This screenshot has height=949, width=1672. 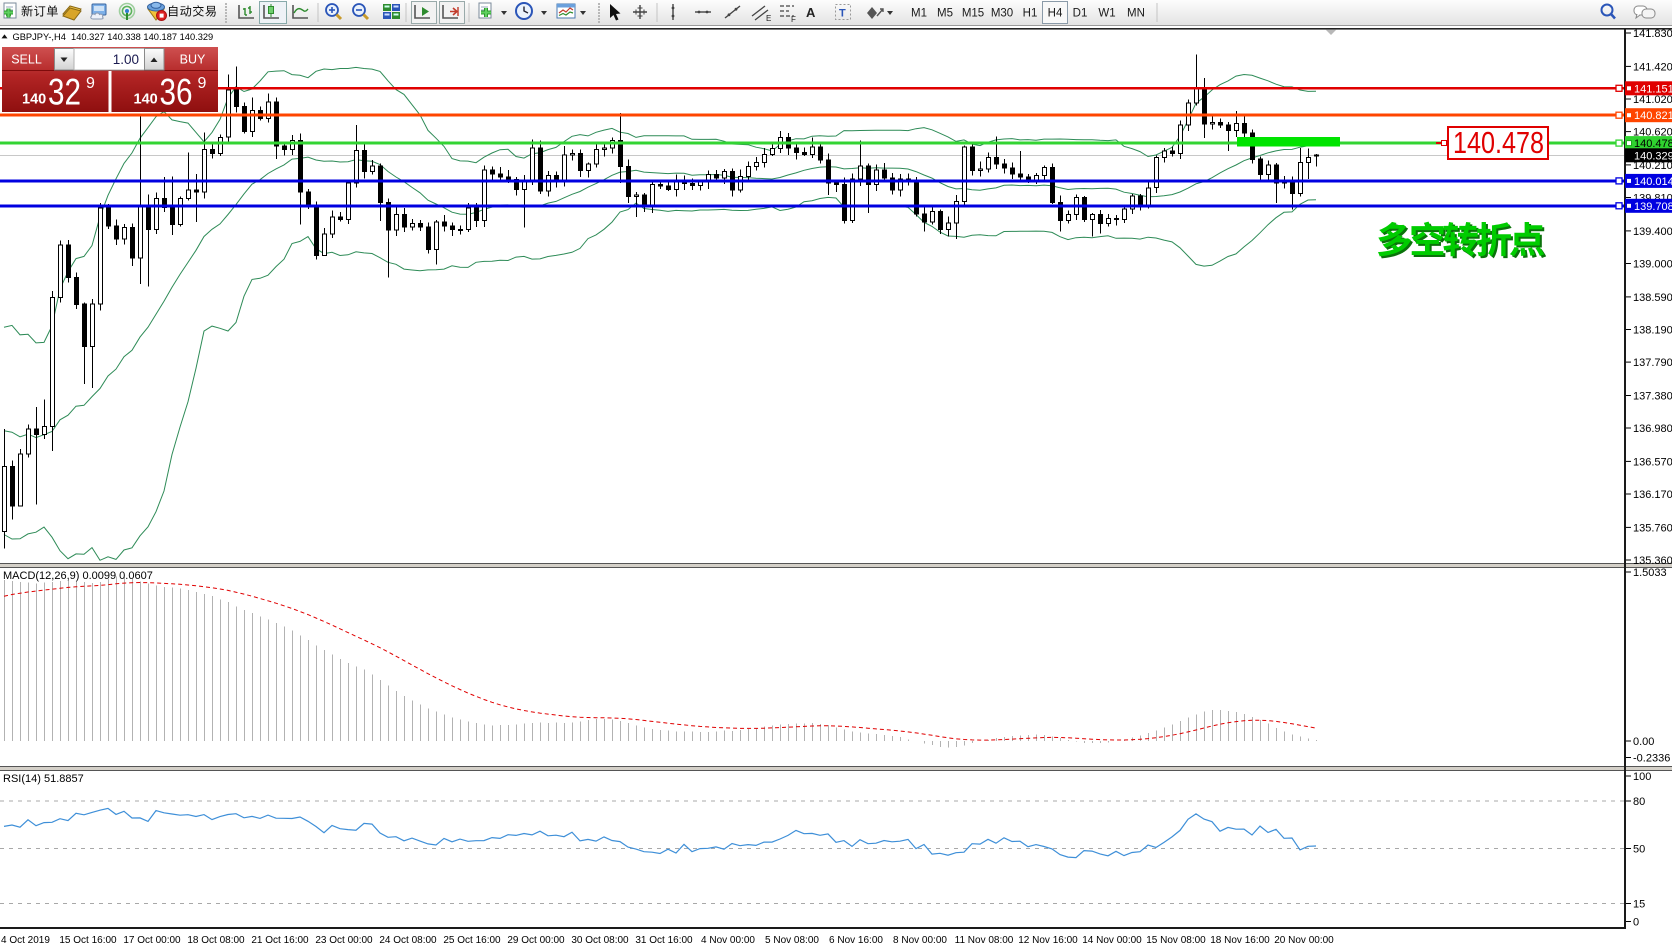 I want to click on svg-text: BUY, so click(x=193, y=60).